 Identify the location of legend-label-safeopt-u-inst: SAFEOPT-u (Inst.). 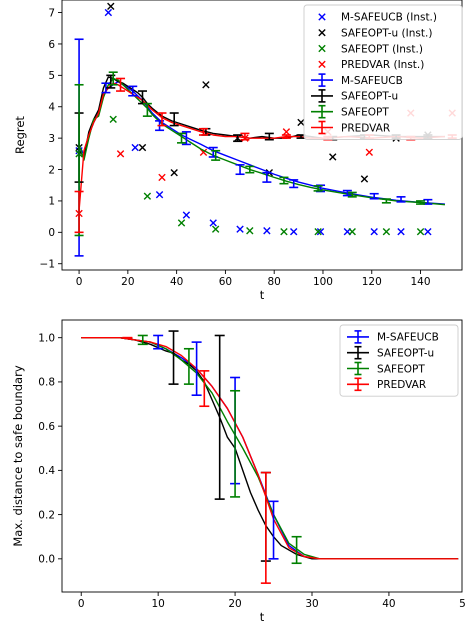
(386, 34).